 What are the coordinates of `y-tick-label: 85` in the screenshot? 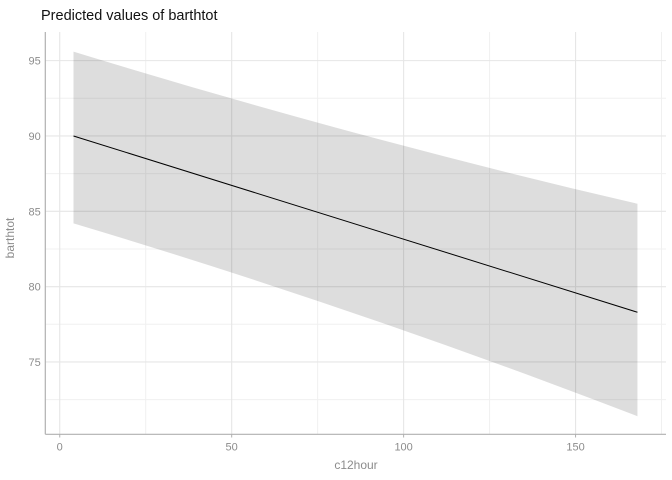 It's located at (35, 212).